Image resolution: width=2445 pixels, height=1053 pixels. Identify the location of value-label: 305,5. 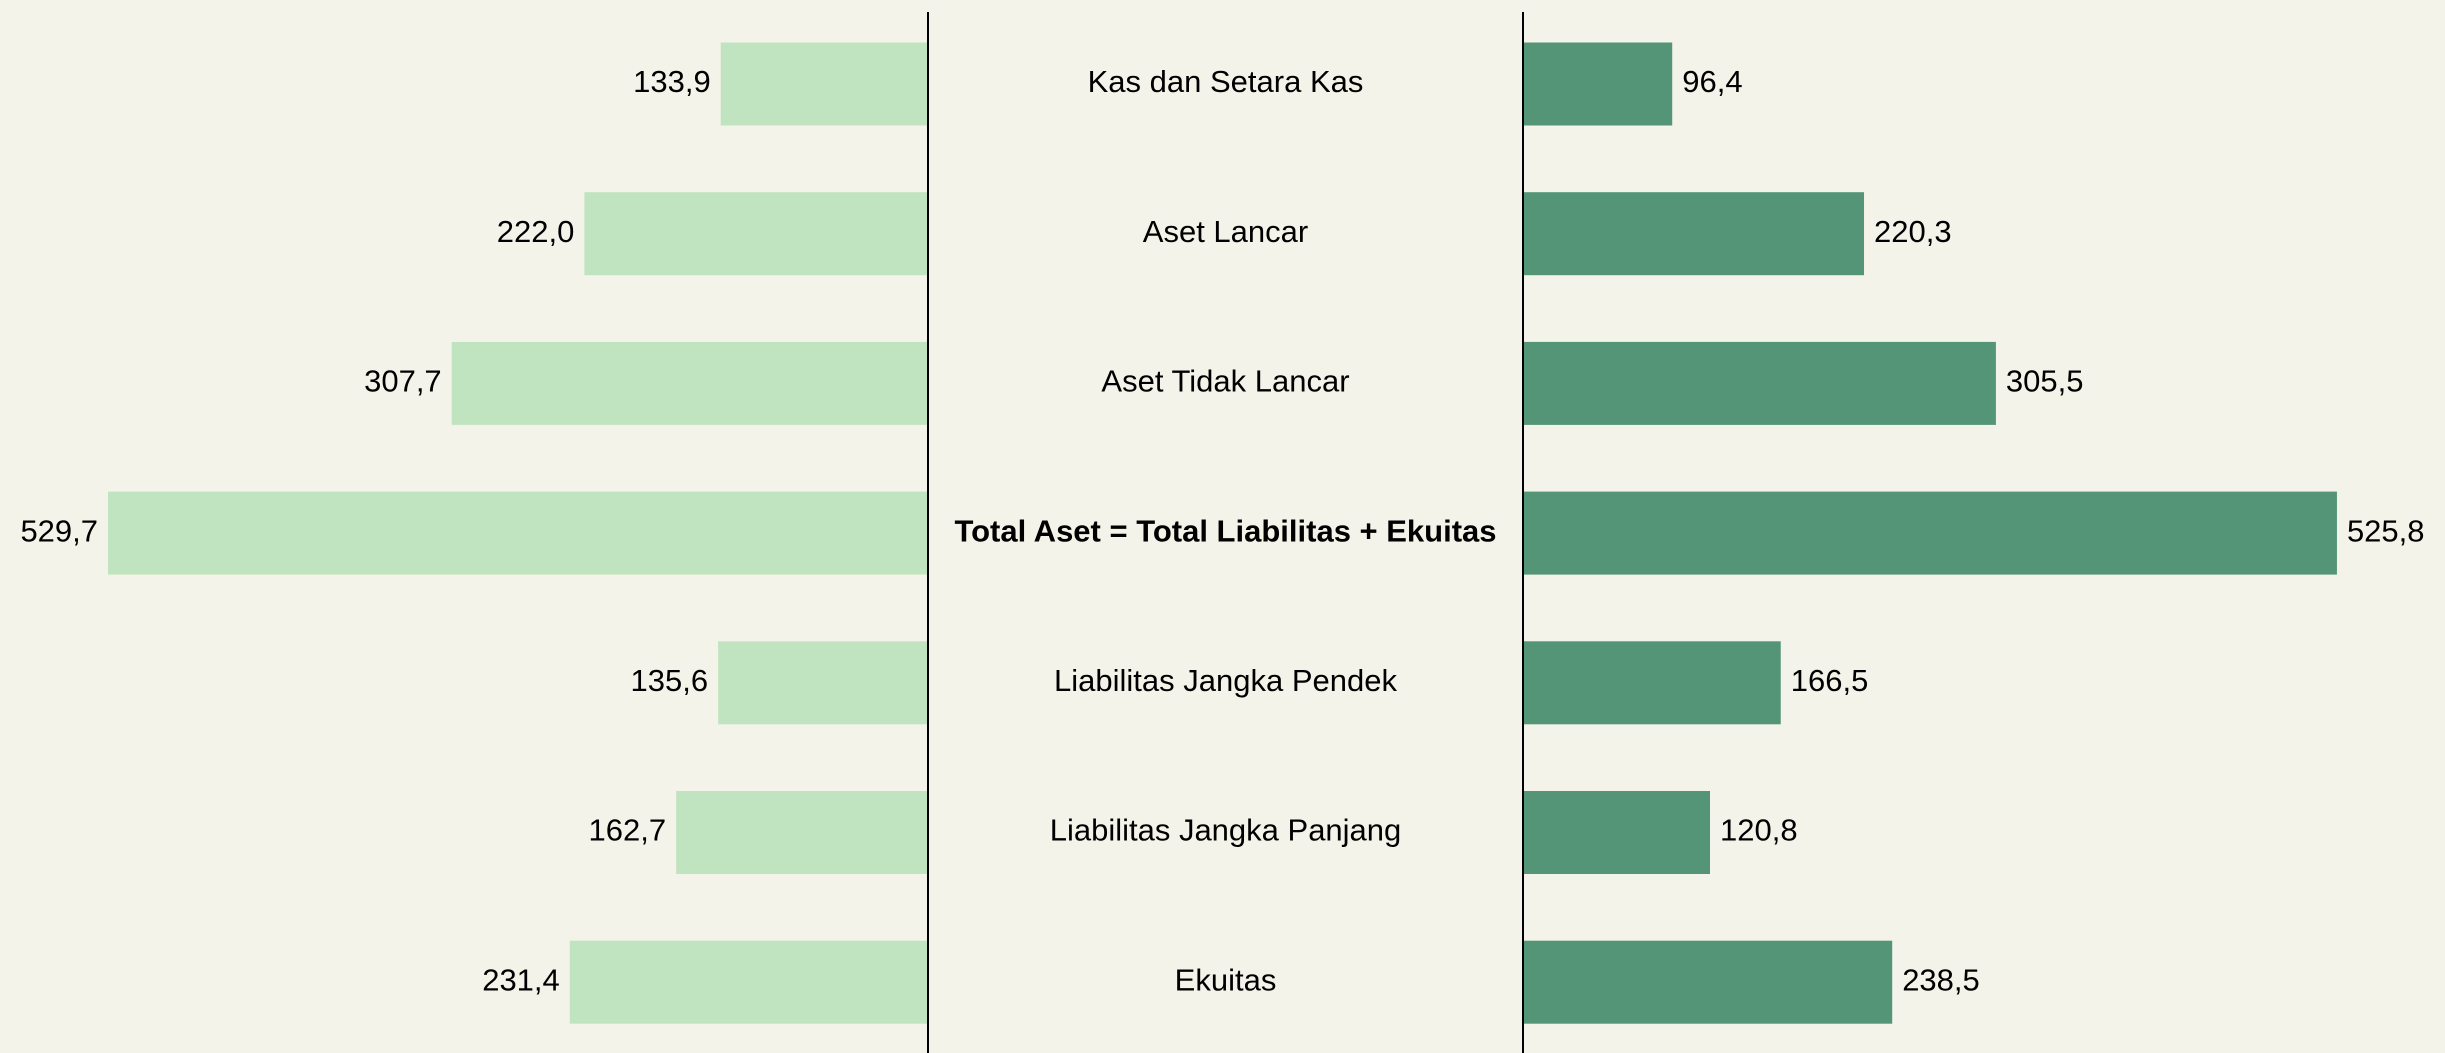
(2045, 381).